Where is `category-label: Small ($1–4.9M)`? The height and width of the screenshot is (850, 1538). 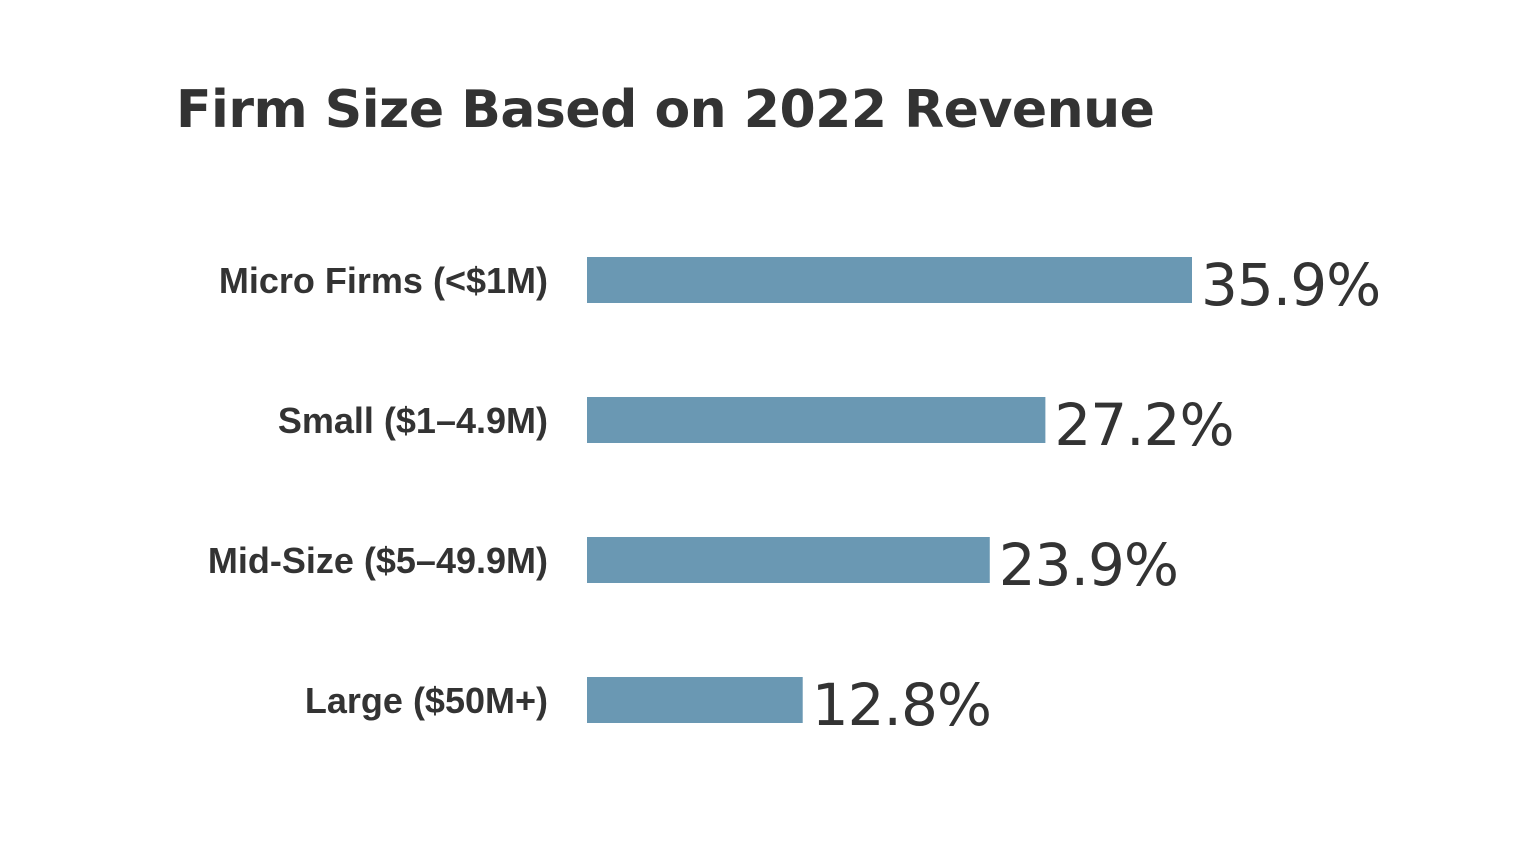 category-label: Small ($1–4.9M) is located at coordinates (413, 420).